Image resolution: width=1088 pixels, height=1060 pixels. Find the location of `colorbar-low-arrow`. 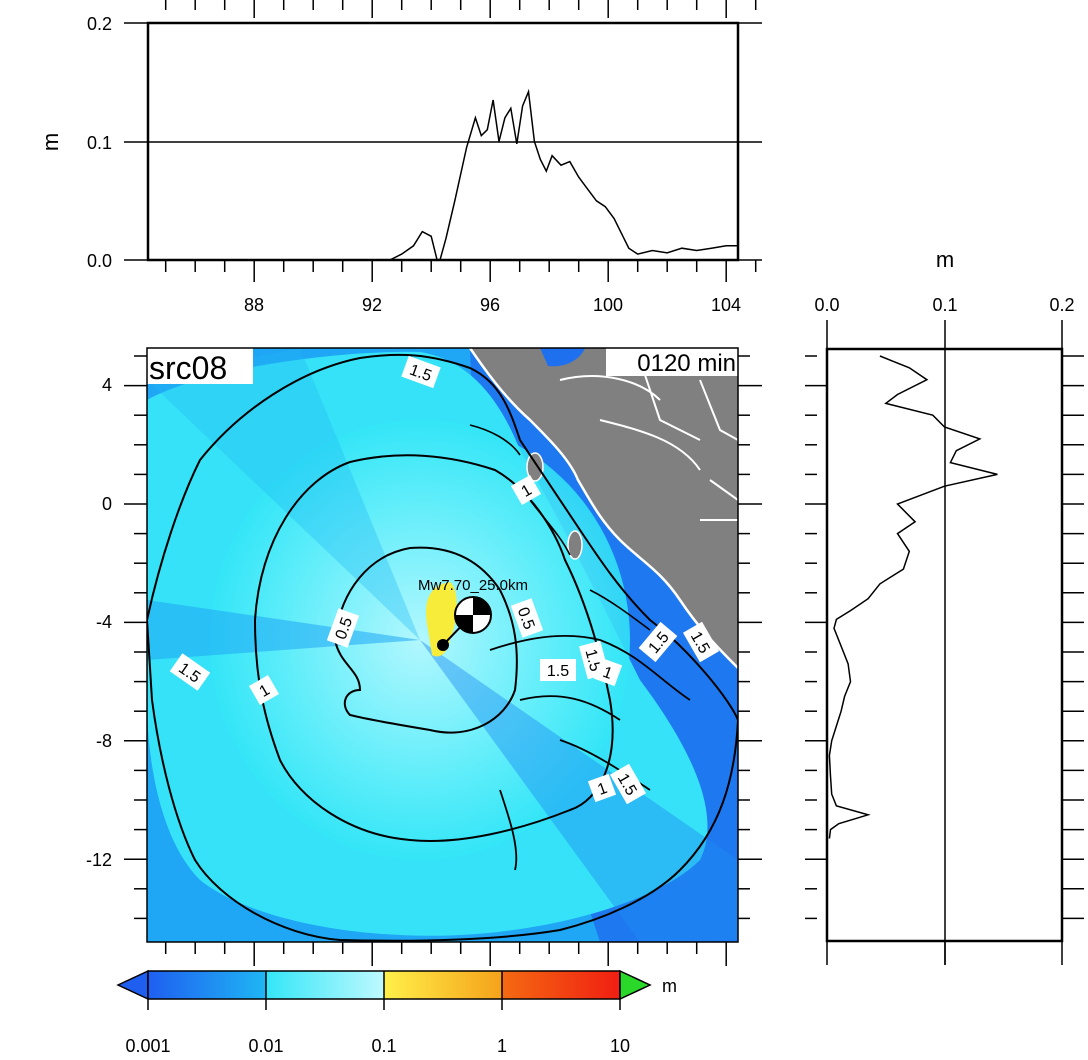

colorbar-low-arrow is located at coordinates (132, 985).